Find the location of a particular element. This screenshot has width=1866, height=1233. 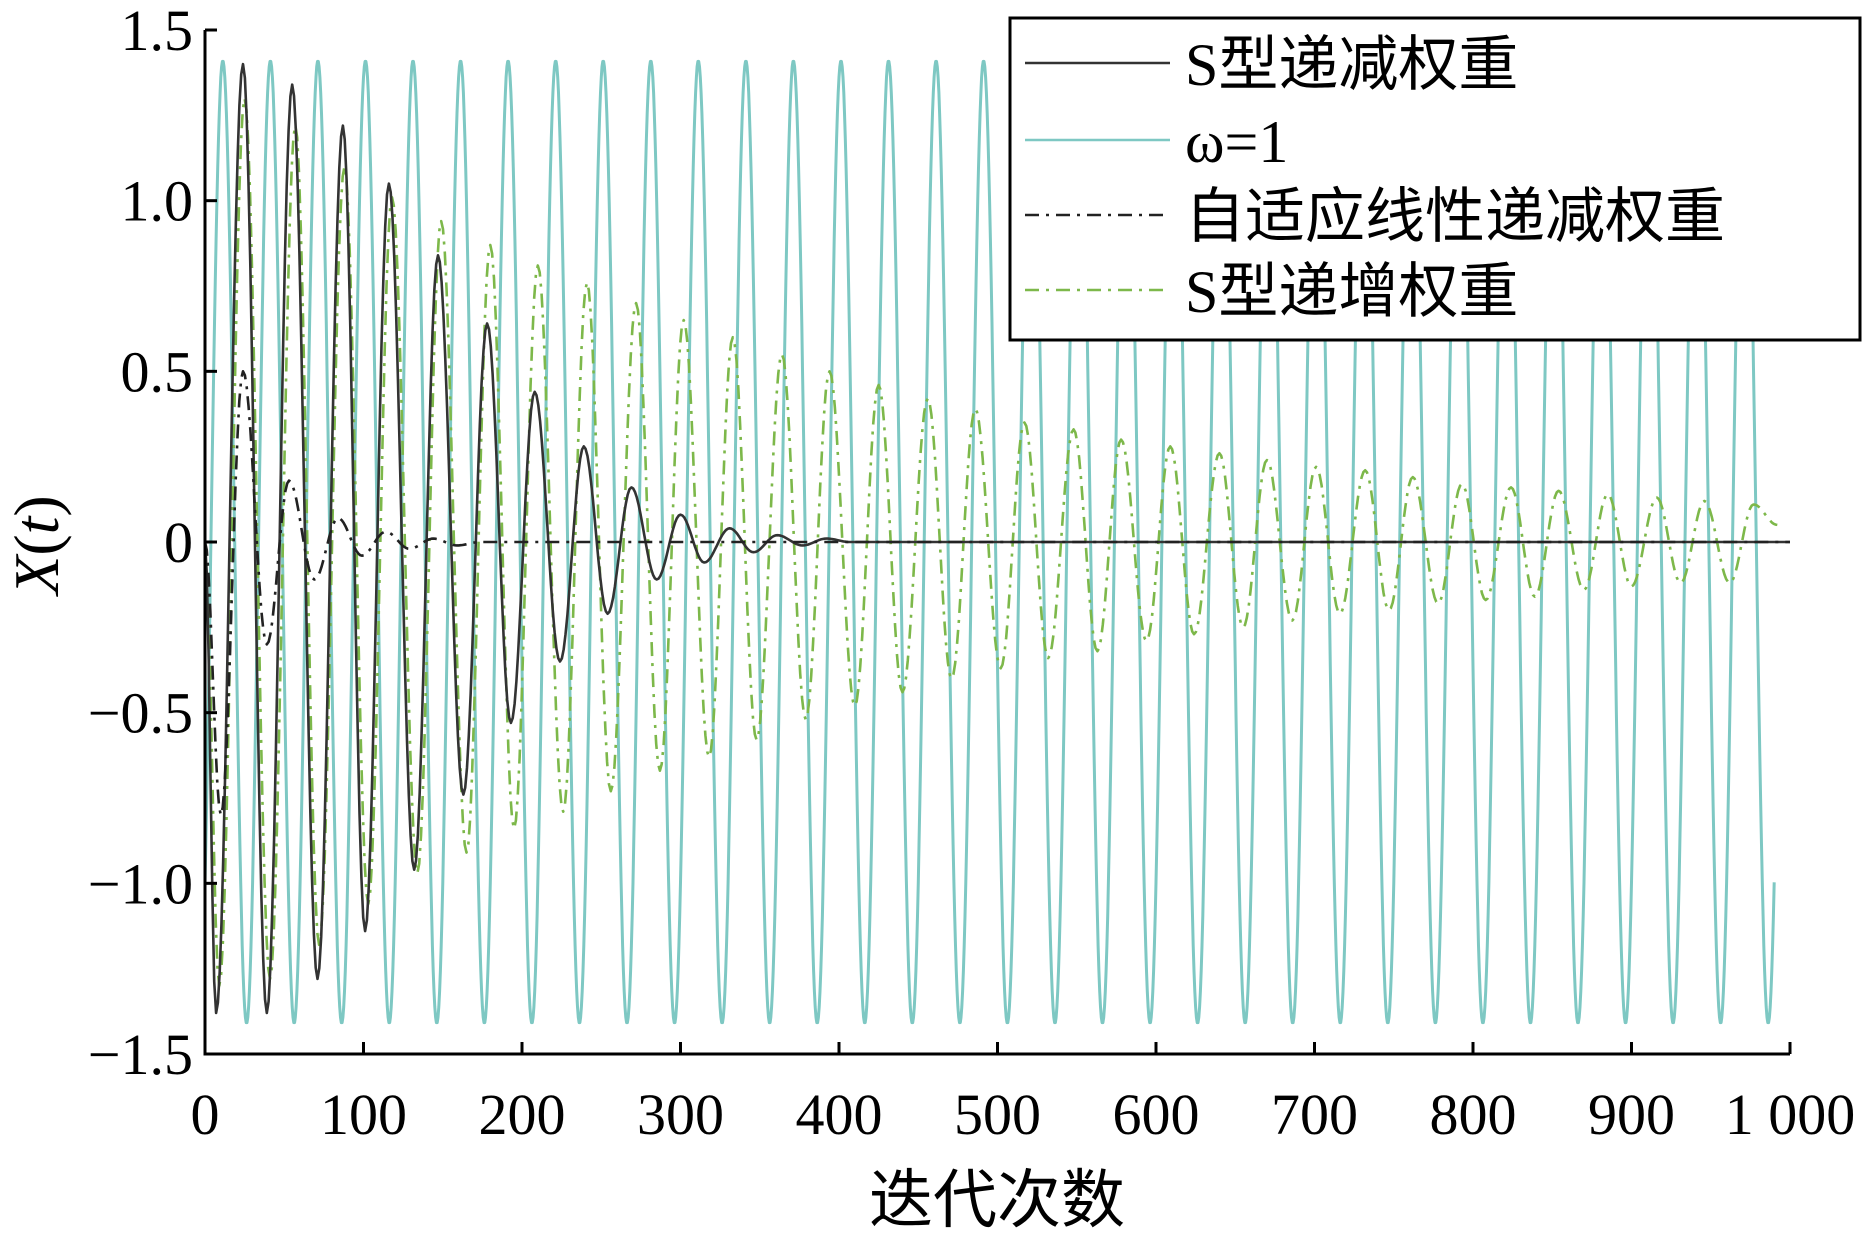

y-tick-label: 1.5 is located at coordinates (157, 31).